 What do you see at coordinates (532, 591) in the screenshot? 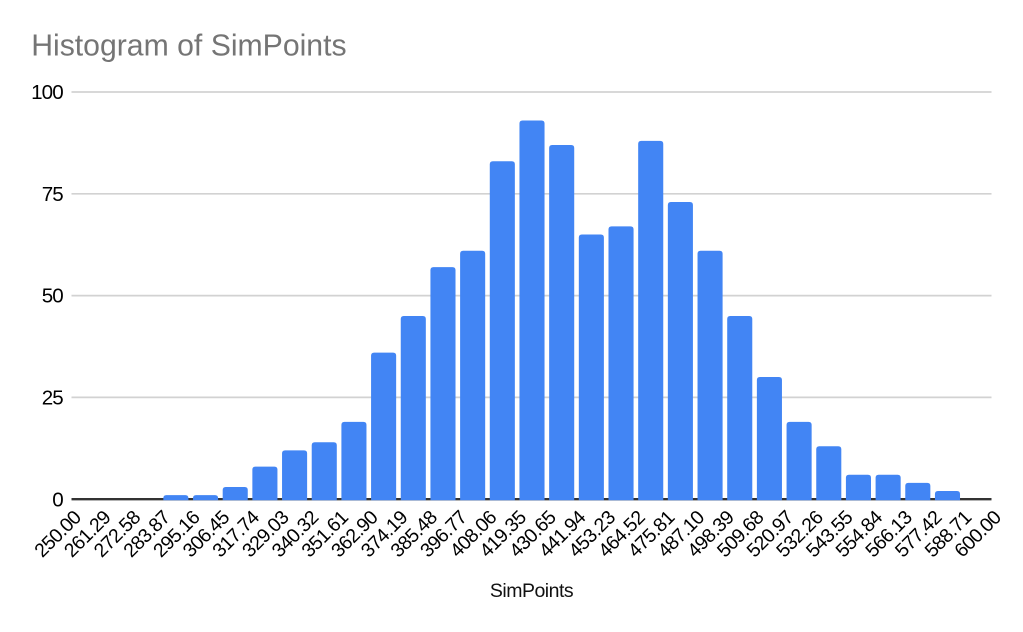
I see `svg-text: SimPoints` at bounding box center [532, 591].